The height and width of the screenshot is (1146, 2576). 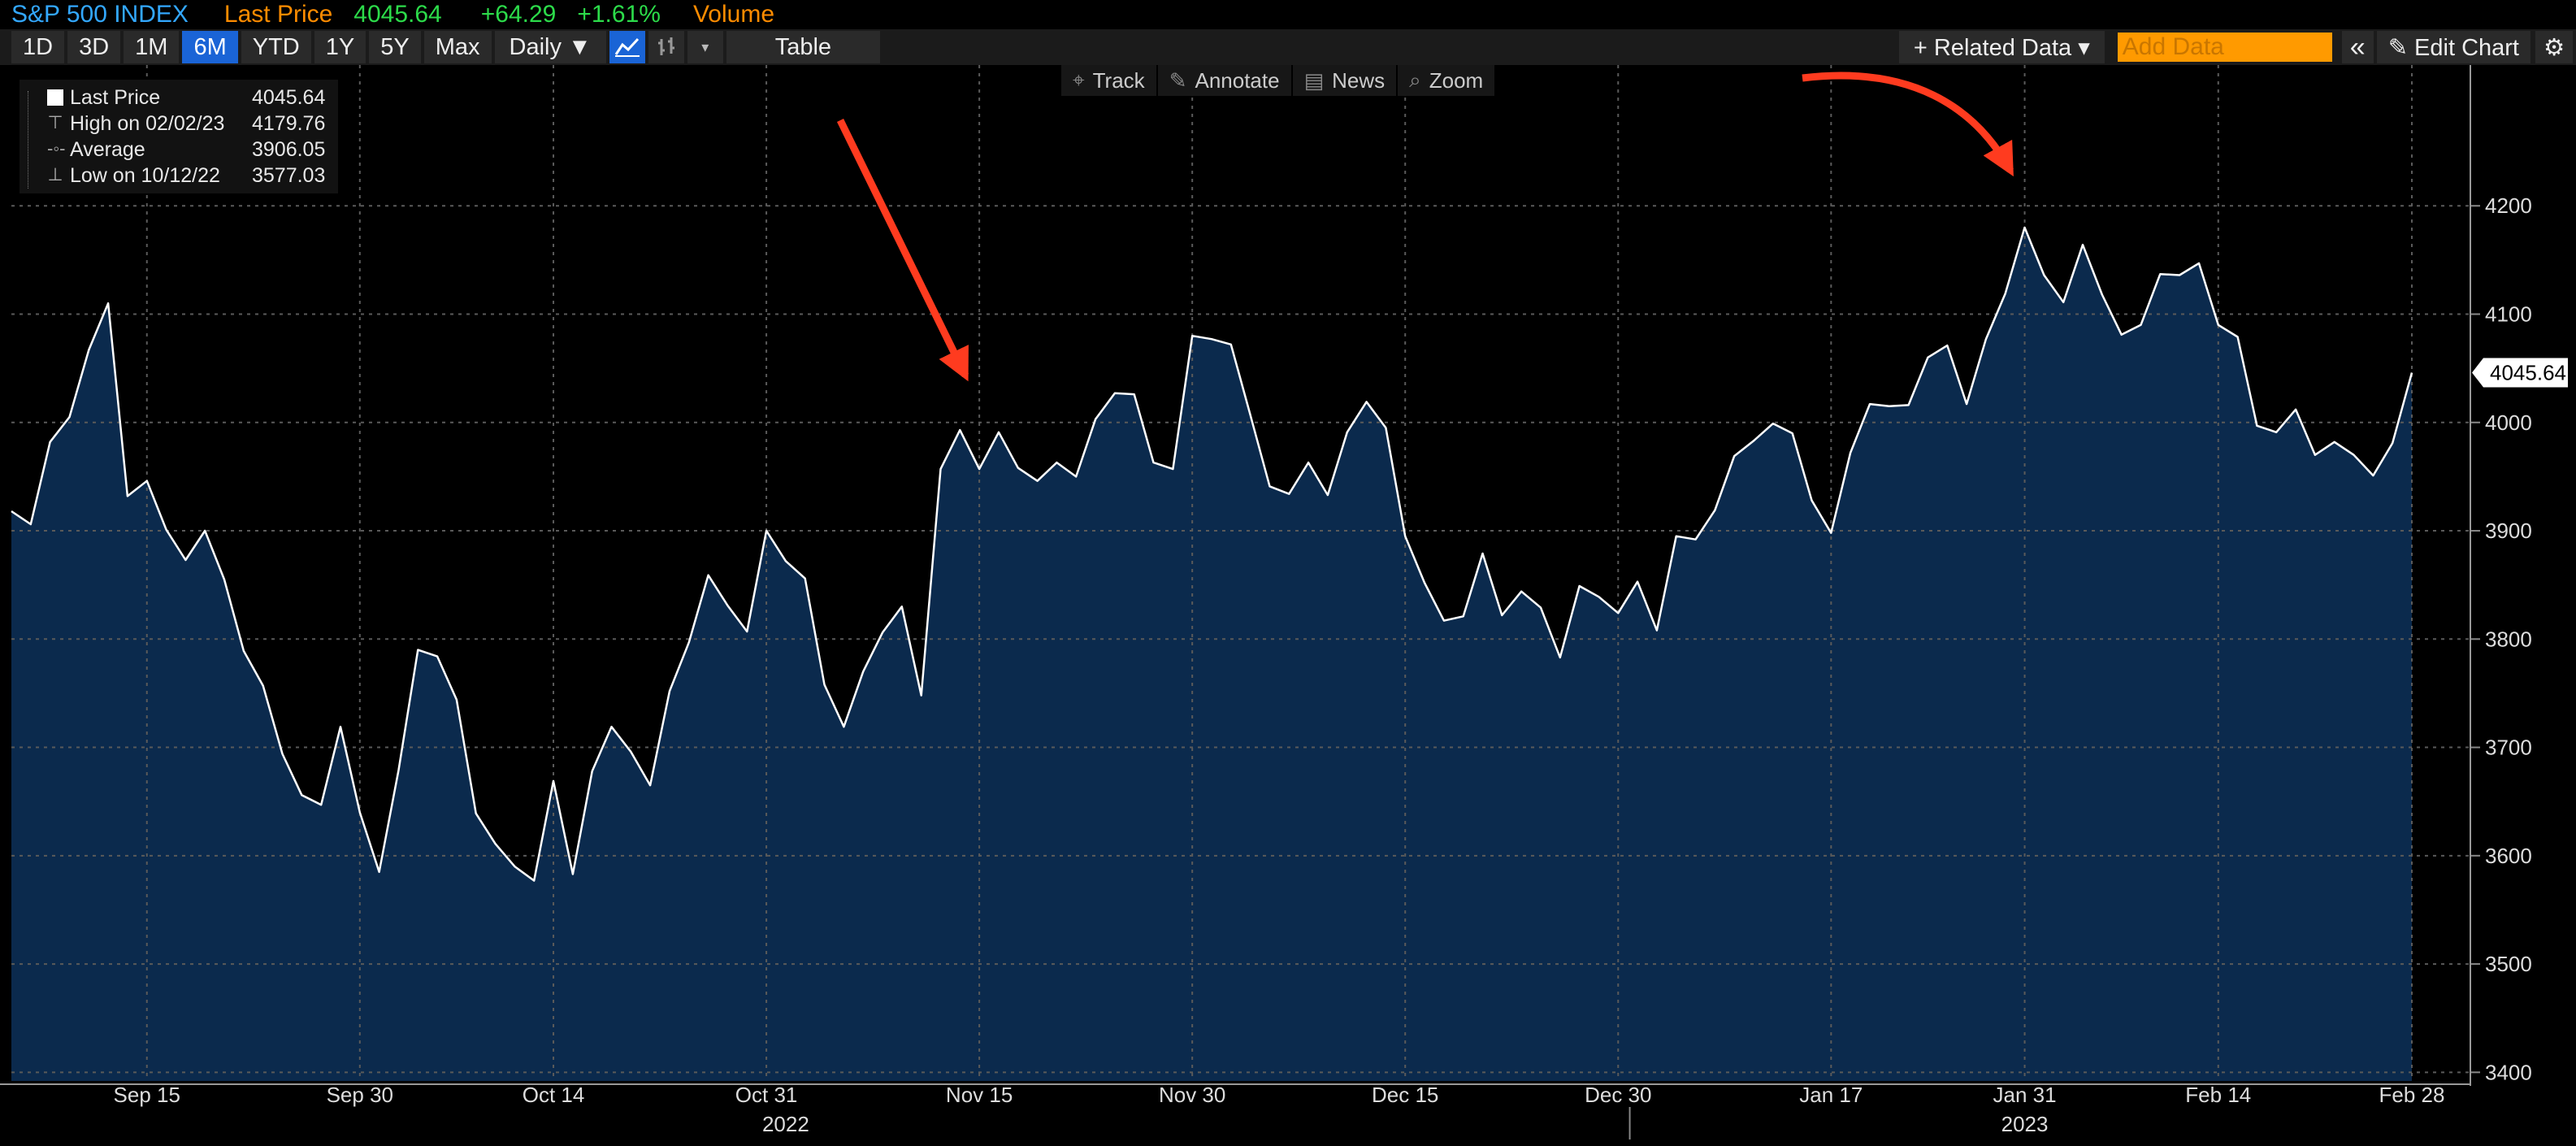 I want to click on annotation-arrow-feb, so click(x=1908, y=124).